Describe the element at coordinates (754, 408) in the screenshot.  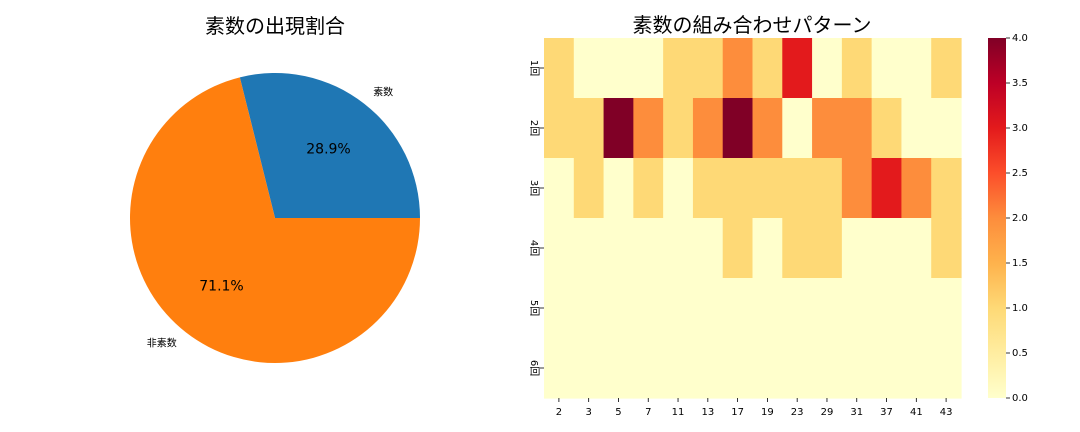
I see `heatmap-x-ticks: 2 3 5 7 11 13 17 19 23 29 31 37 41 43` at that location.